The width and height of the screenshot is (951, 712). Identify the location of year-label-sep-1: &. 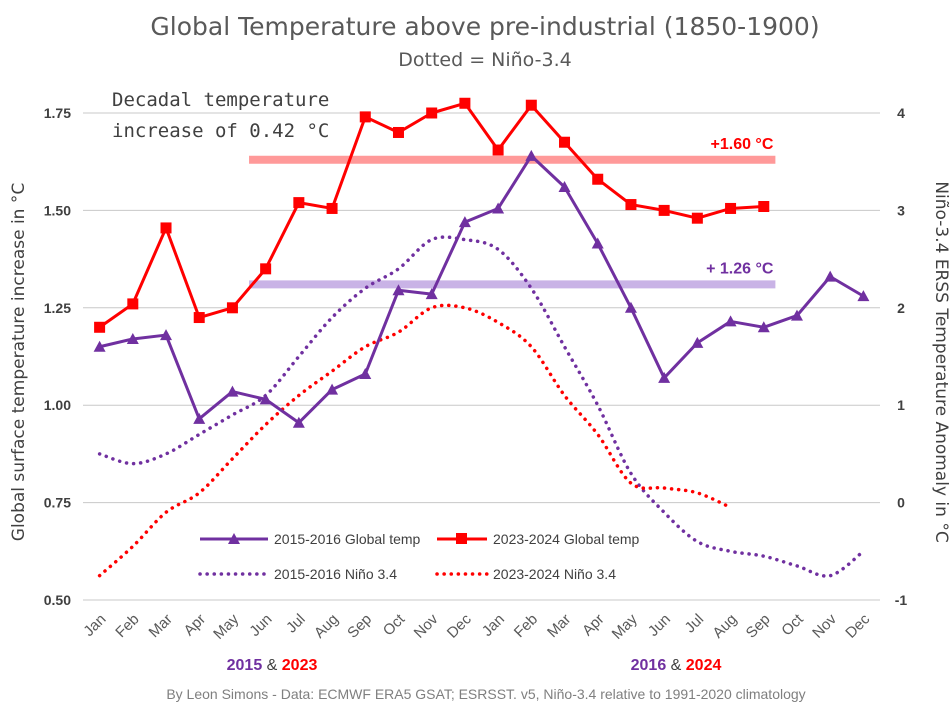
(272, 665).